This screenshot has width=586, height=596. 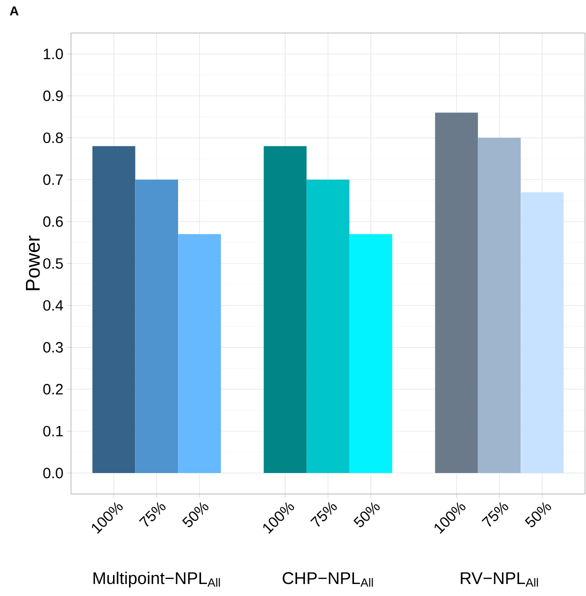 I want to click on y-tick-label: 0.8, so click(x=53, y=138).